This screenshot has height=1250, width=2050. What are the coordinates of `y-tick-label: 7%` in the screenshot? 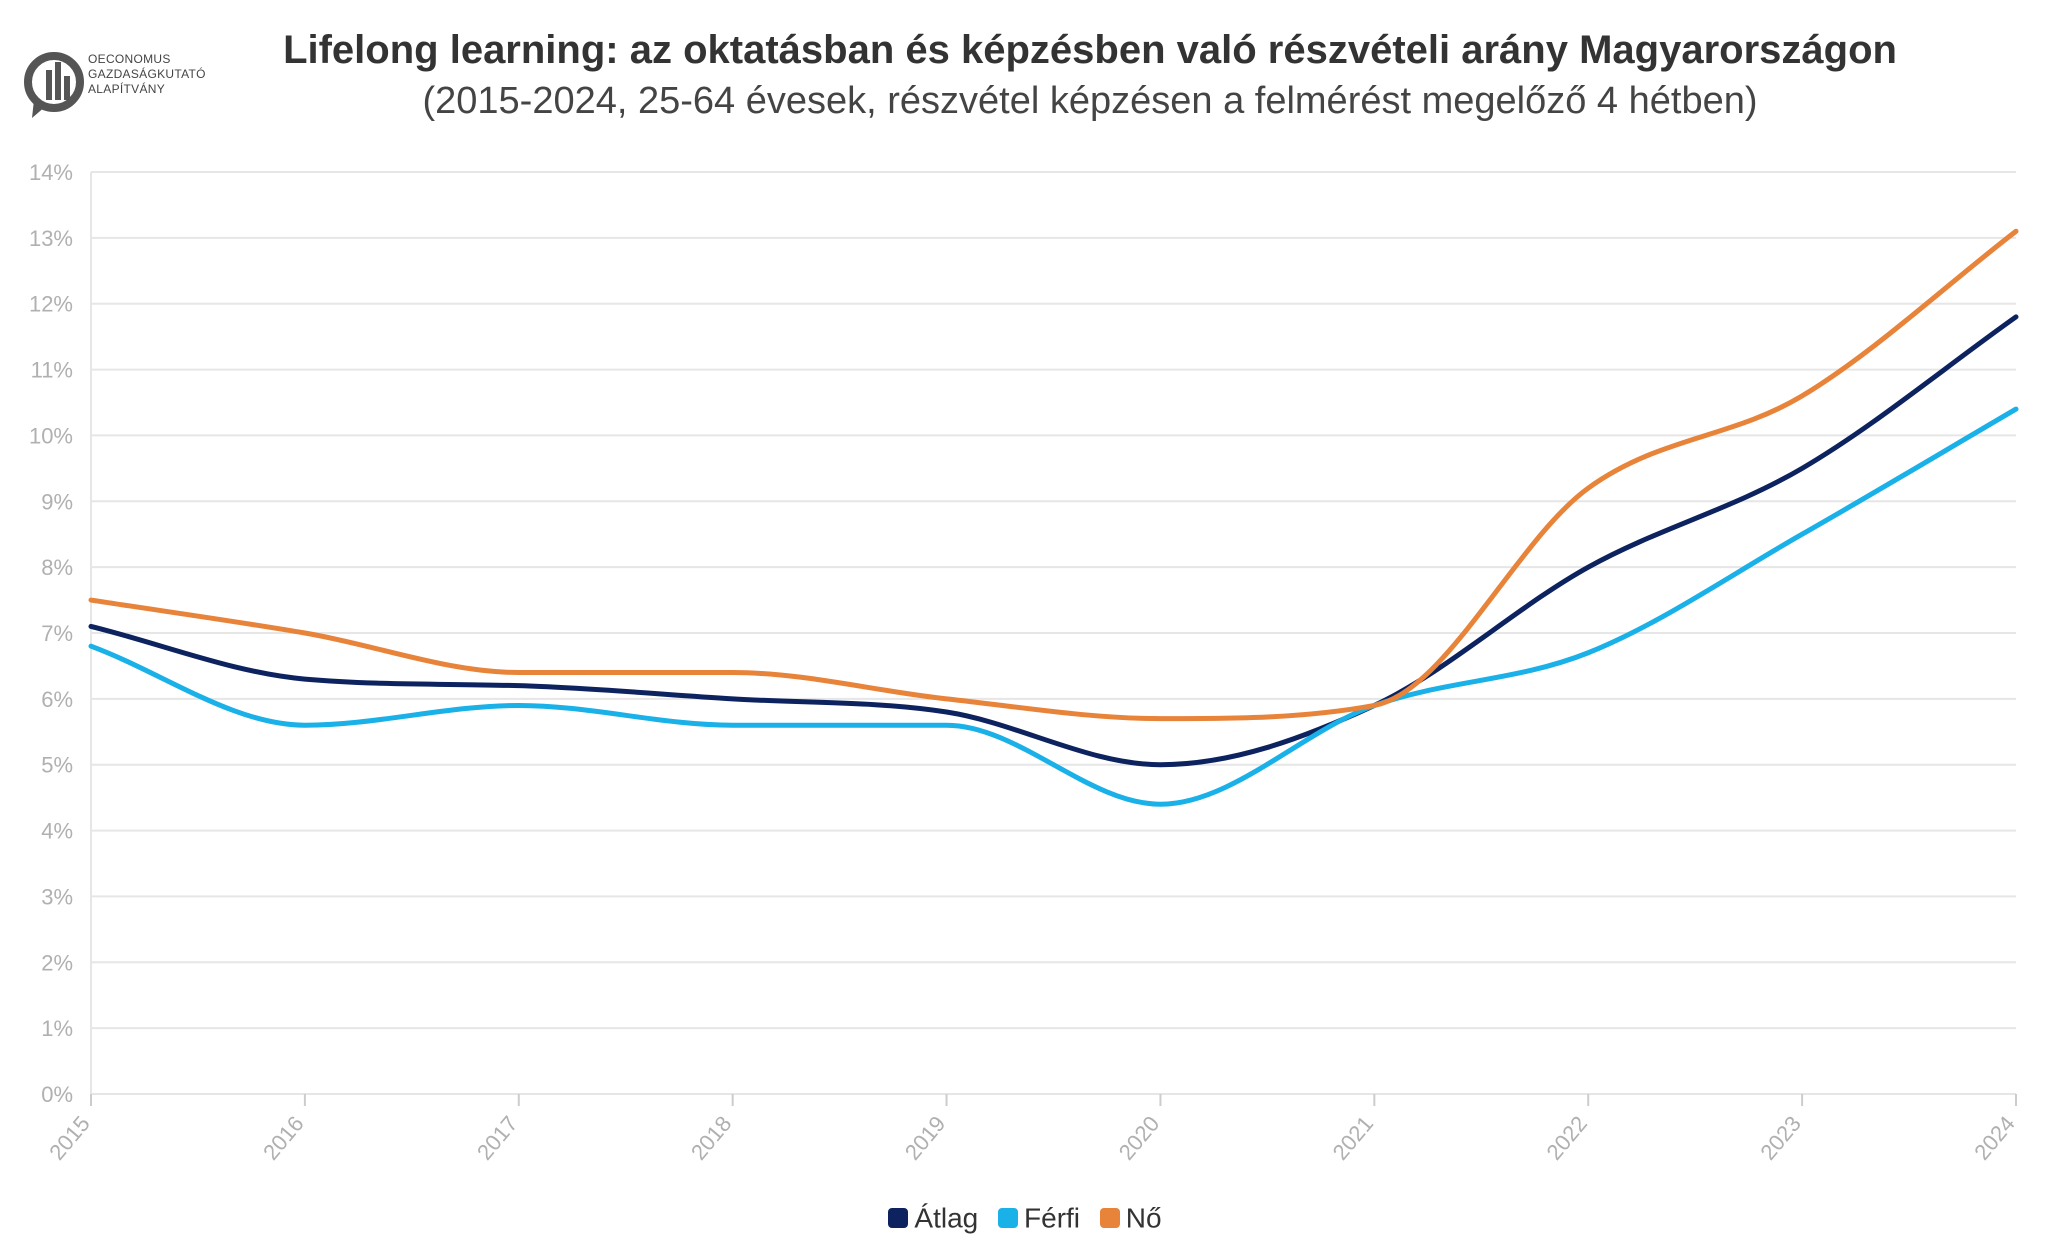 It's located at (57, 633).